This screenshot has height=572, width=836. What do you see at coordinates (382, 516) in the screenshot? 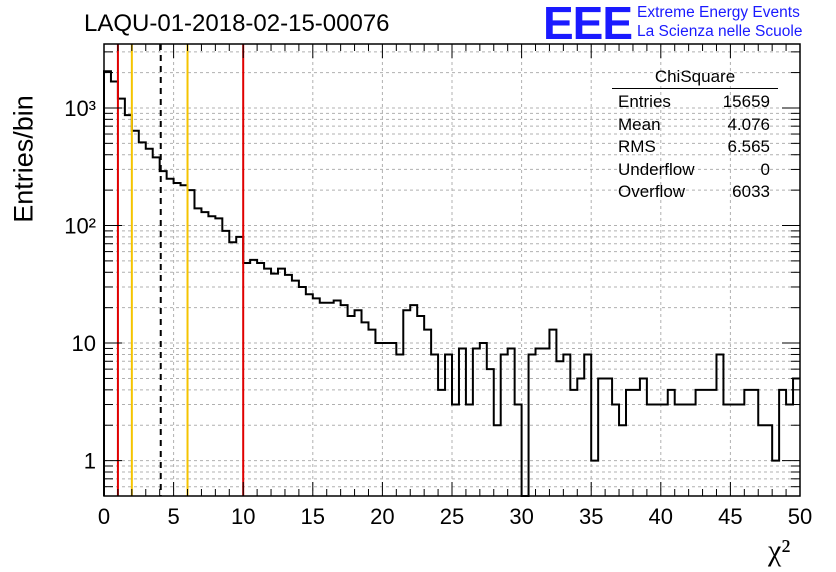
I see `x-tick-label: 20` at bounding box center [382, 516].